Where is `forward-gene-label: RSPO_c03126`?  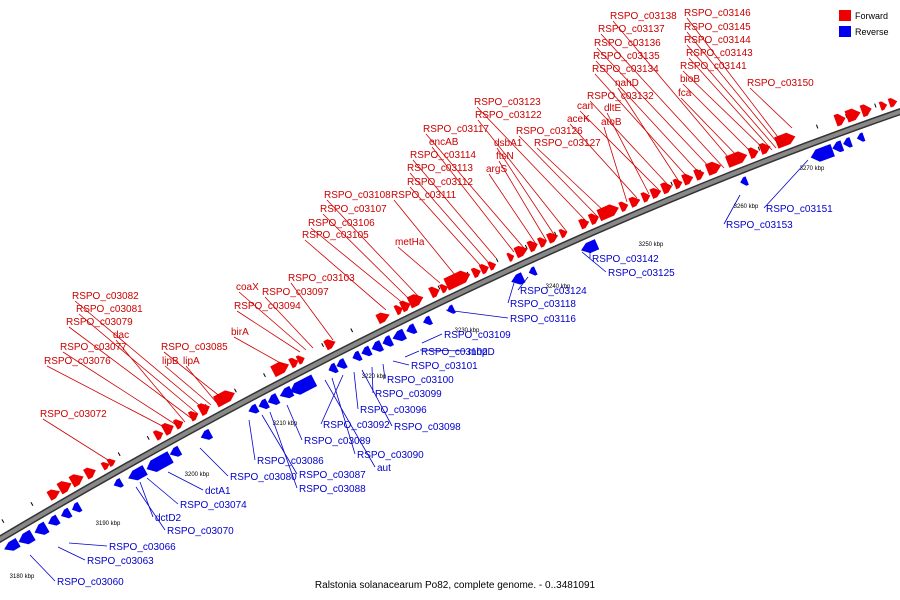
forward-gene-label: RSPO_c03126 is located at coordinates (549, 131).